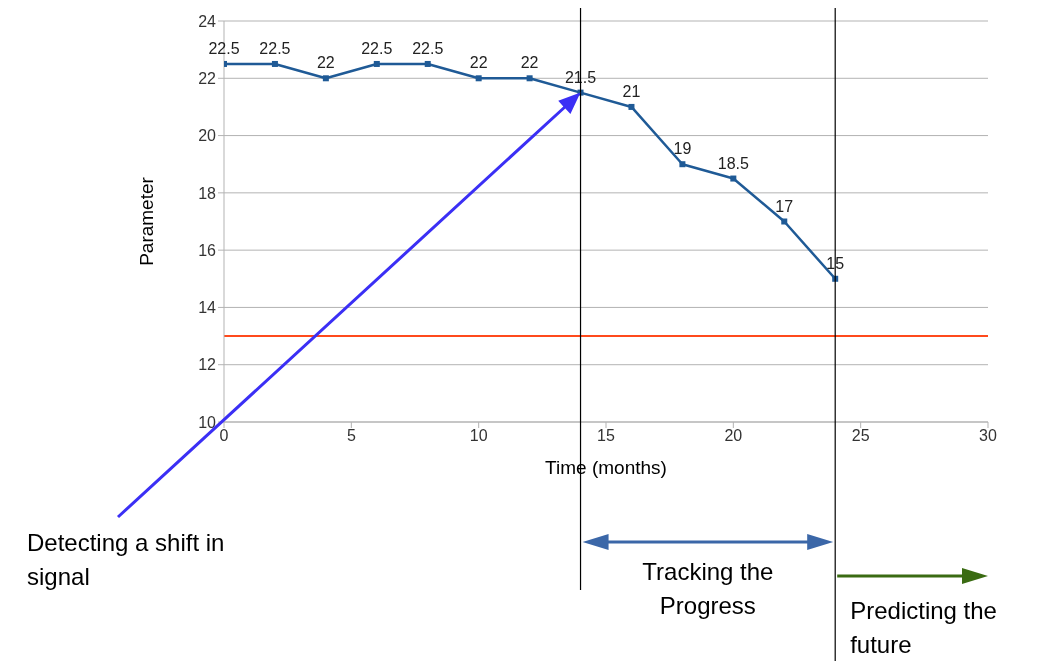 This screenshot has width=1059, height=661. Describe the element at coordinates (207, 250) in the screenshot. I see `y-tick-label: 16` at that location.